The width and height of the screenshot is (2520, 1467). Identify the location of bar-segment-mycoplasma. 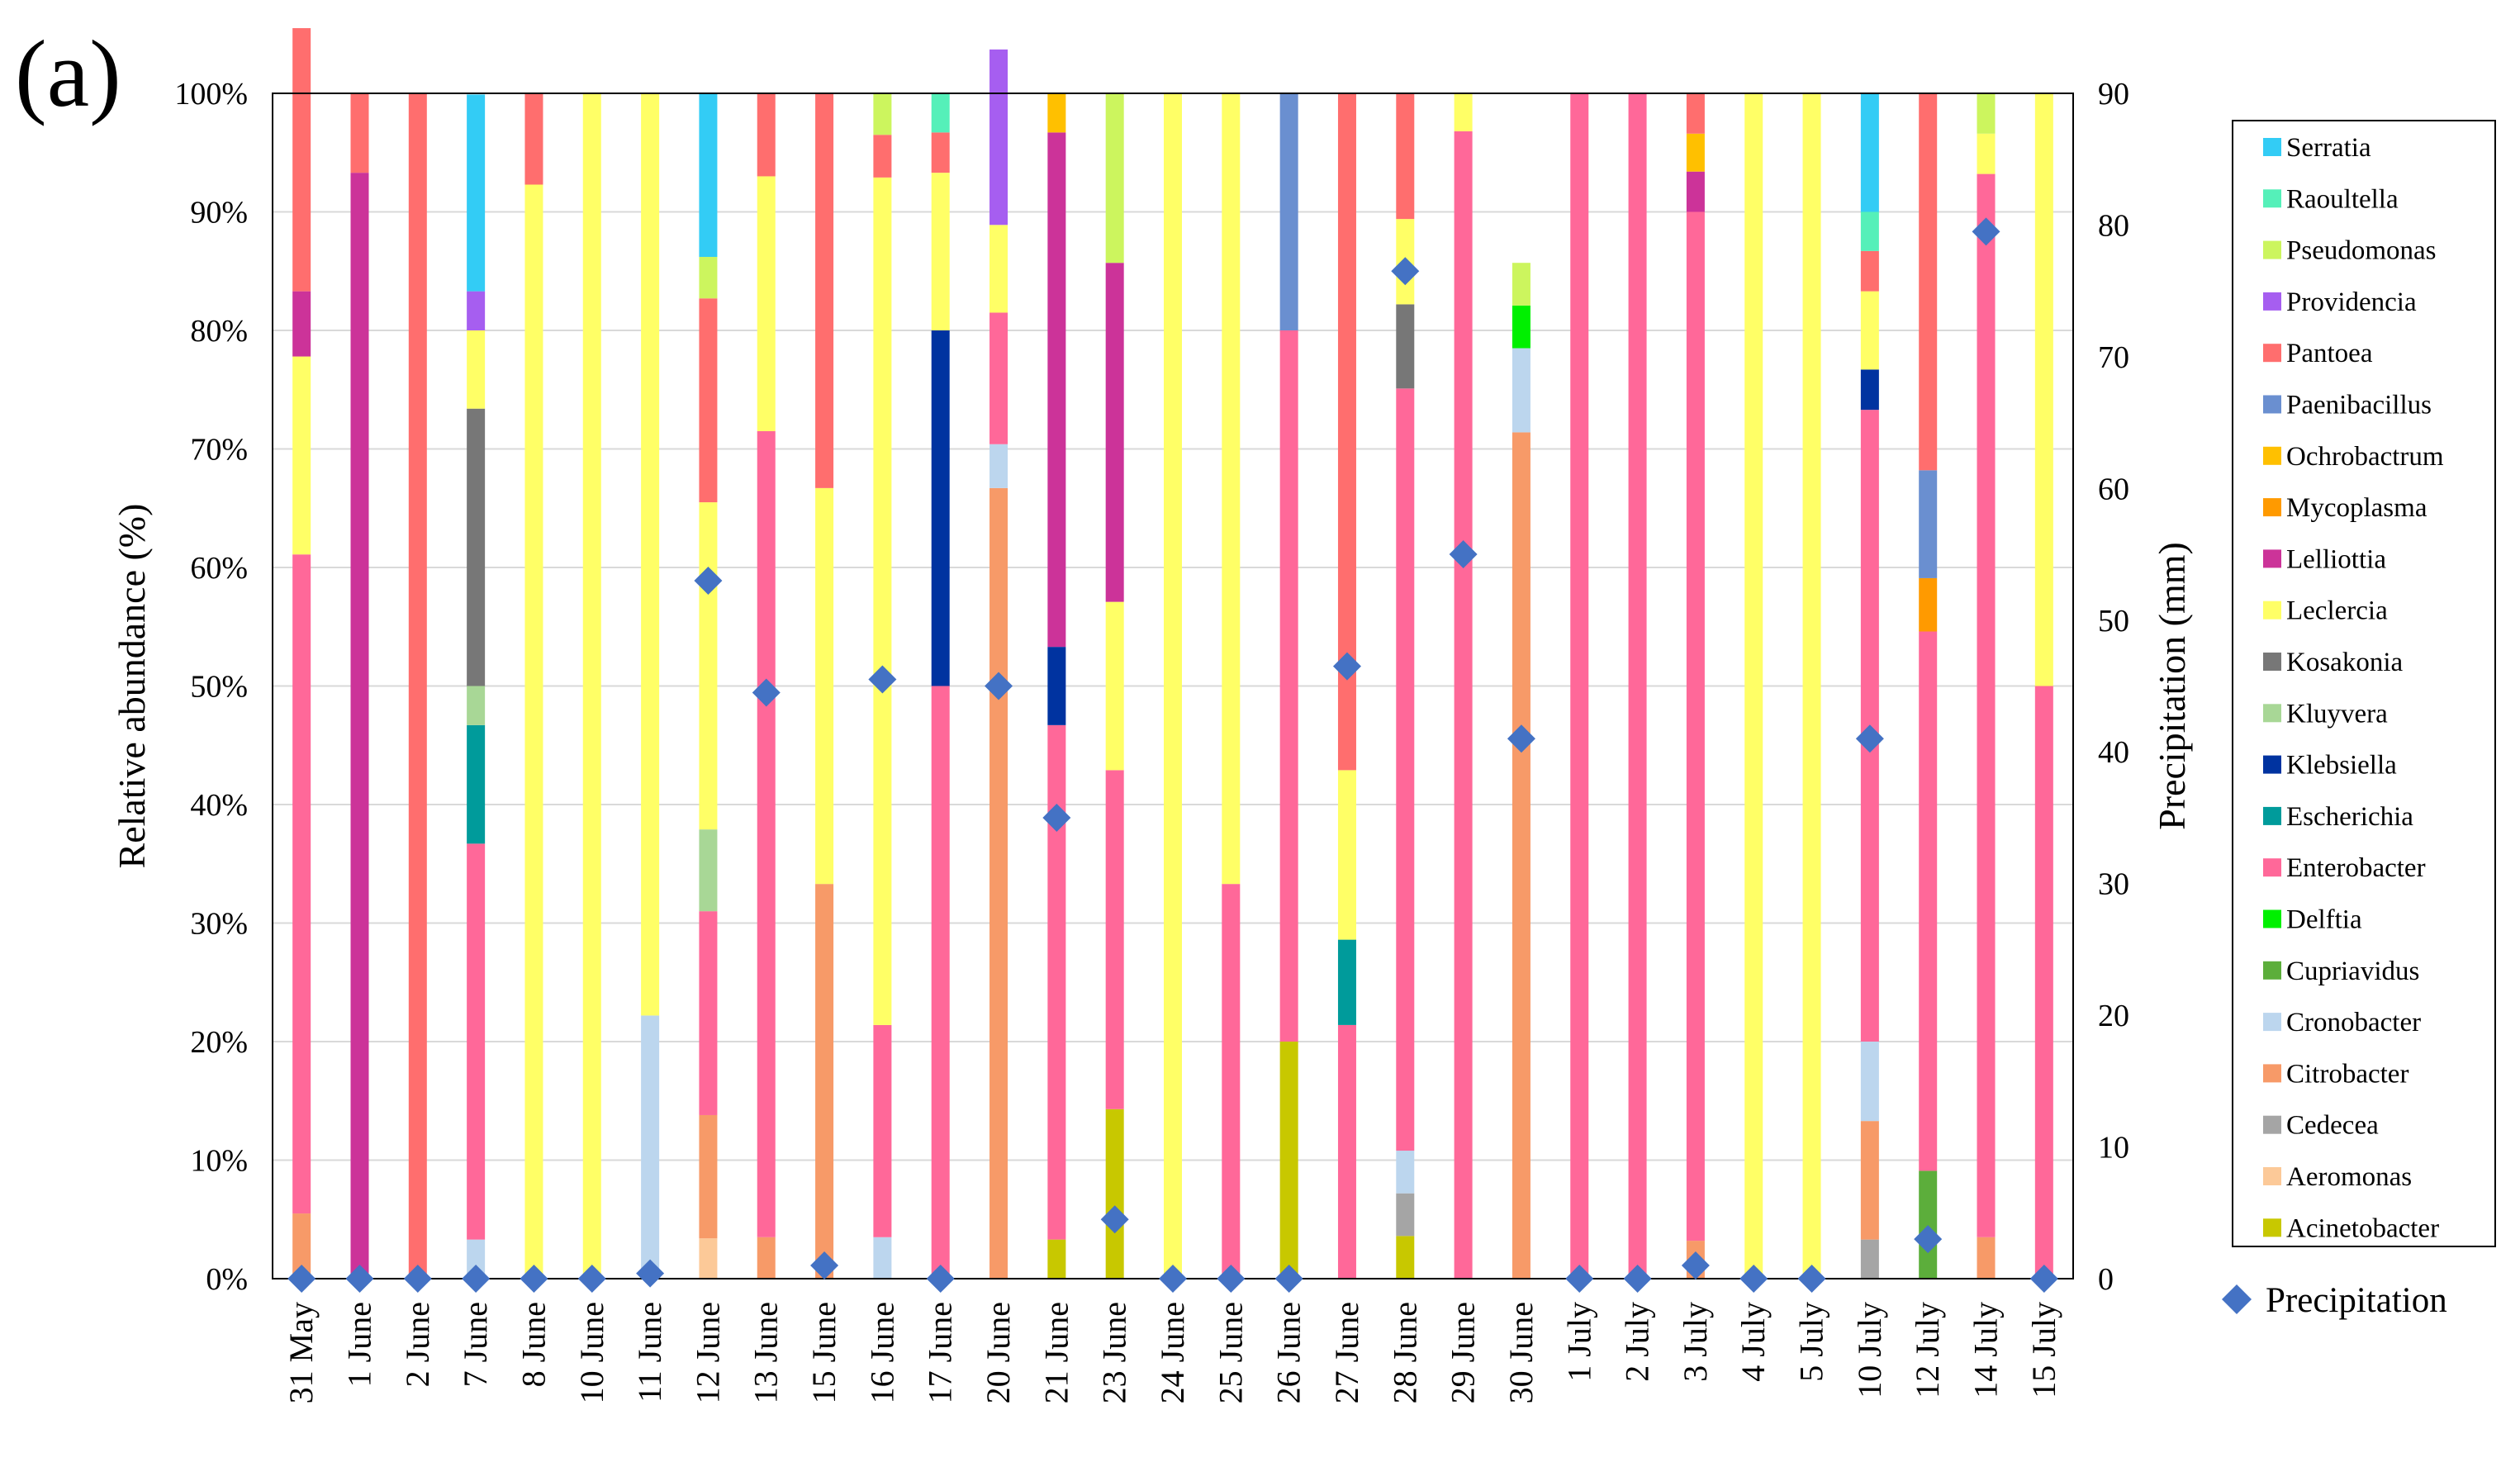
(1928, 604).